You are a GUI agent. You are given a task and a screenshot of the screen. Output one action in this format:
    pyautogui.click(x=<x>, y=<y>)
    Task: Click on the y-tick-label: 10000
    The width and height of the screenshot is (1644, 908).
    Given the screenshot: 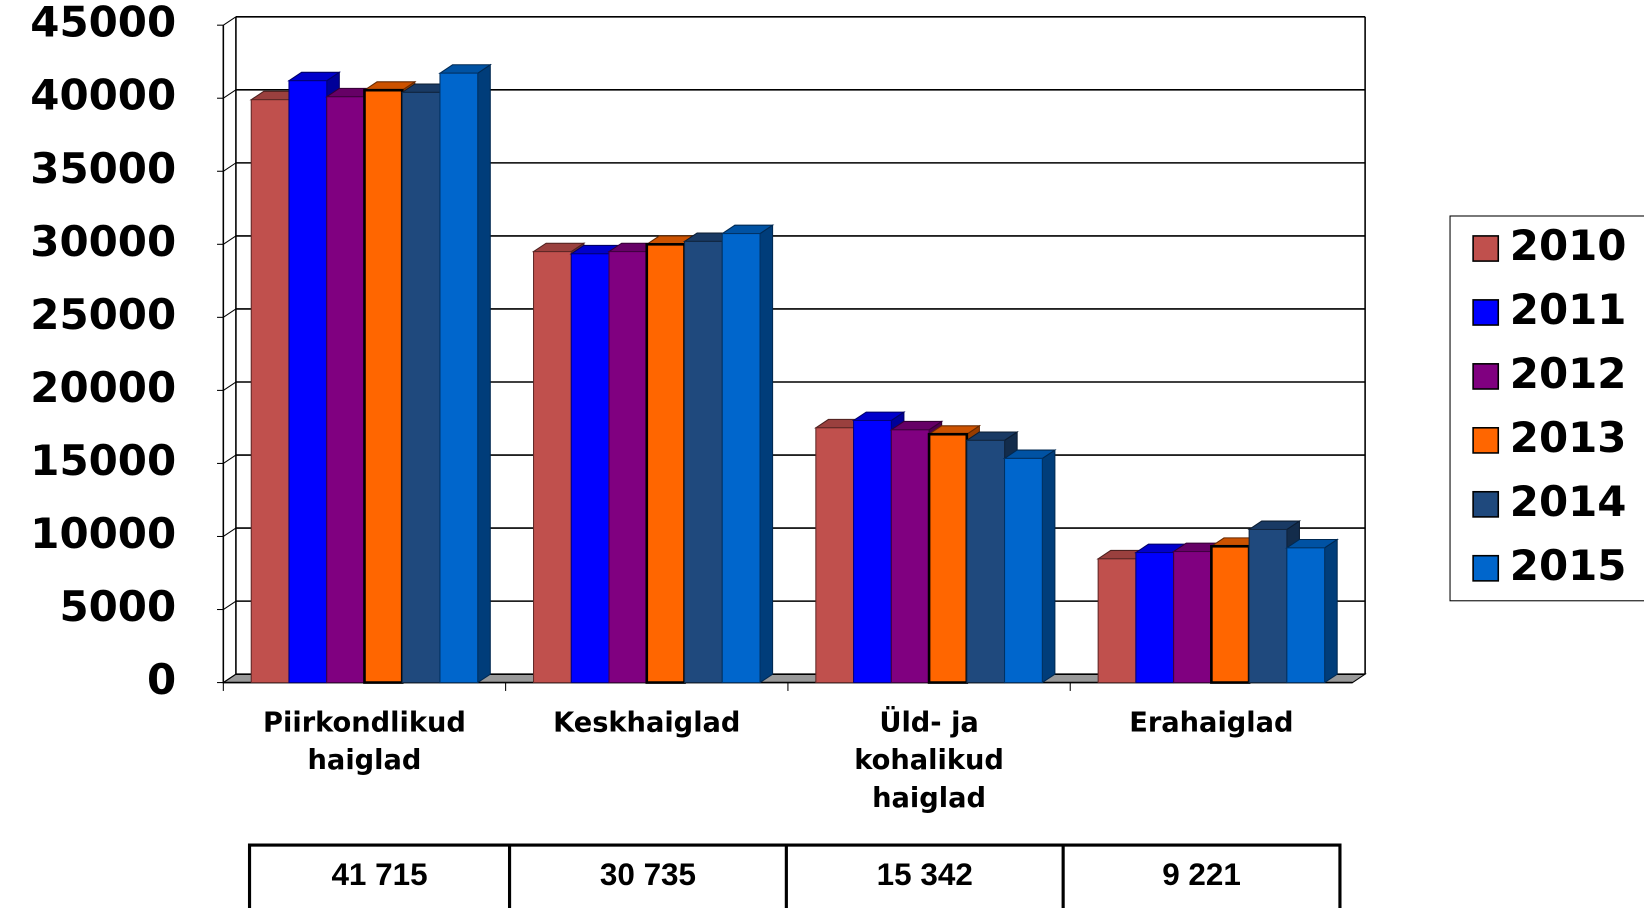 What is the action you would take?
    pyautogui.click(x=103, y=533)
    